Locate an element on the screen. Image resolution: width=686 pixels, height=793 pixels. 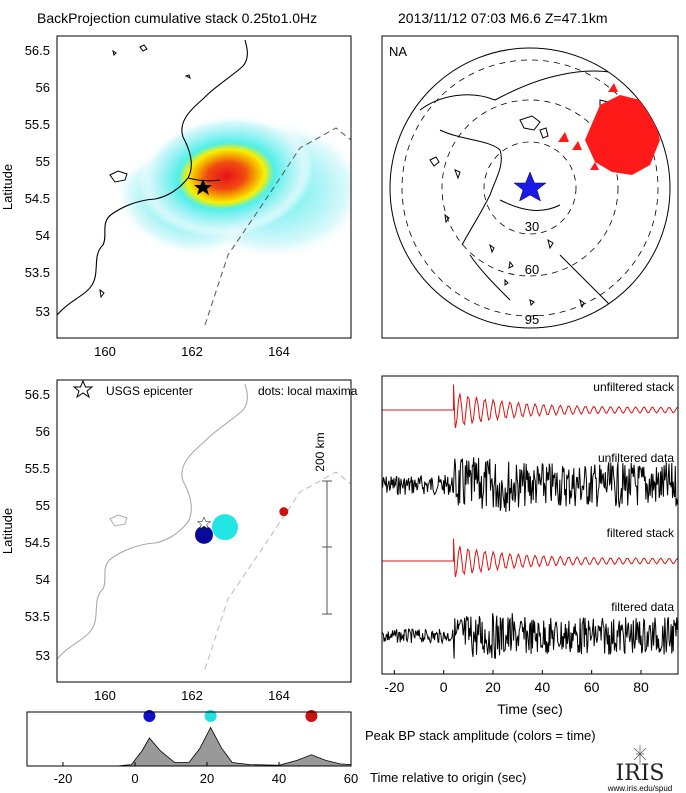
trace-tick-label: 0 is located at coordinates (444, 687).